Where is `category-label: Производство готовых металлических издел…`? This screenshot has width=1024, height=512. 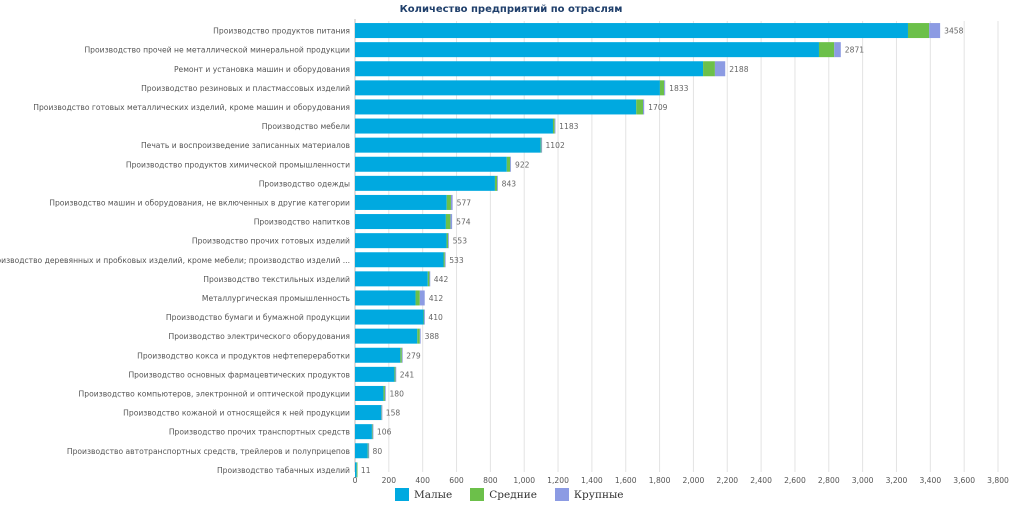
category-label: Производство готовых металлических издел… is located at coordinates (191, 107).